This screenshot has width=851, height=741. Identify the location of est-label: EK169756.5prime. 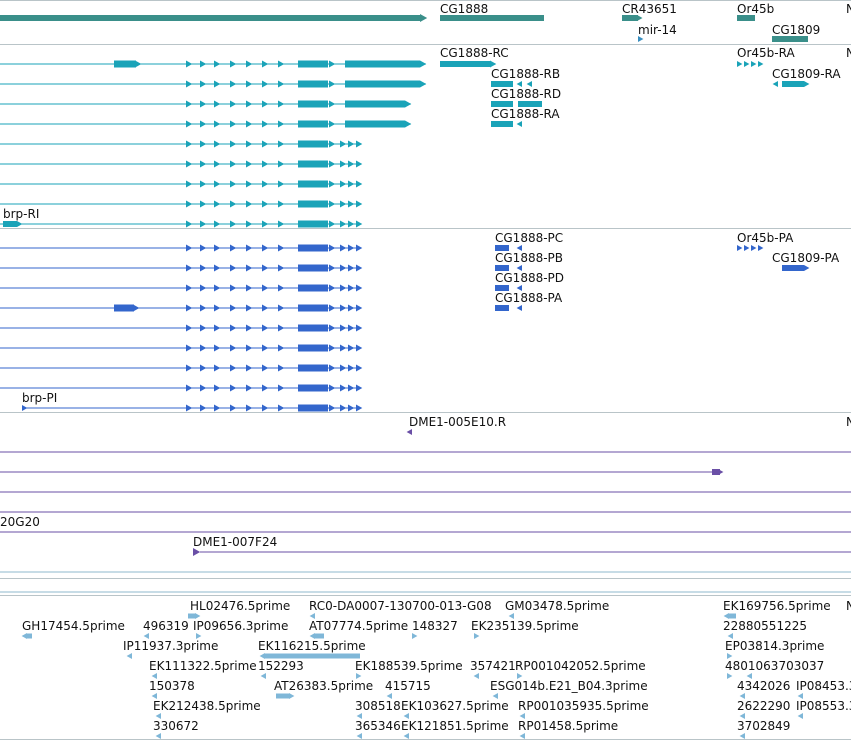
(777, 606).